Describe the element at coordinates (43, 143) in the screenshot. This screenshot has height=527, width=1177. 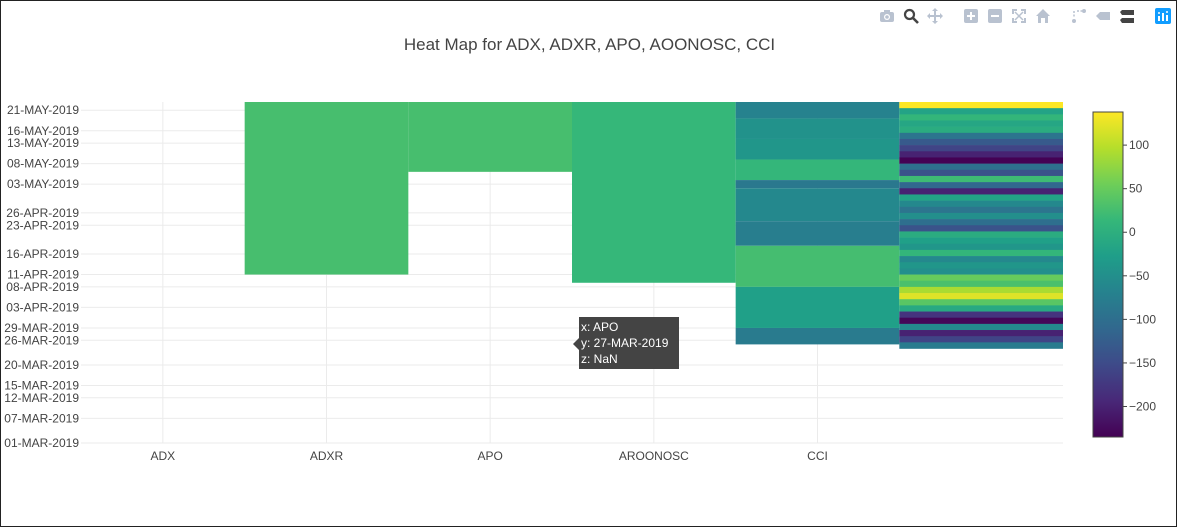
I see `y-tick-label: 13-MAY-2019` at that location.